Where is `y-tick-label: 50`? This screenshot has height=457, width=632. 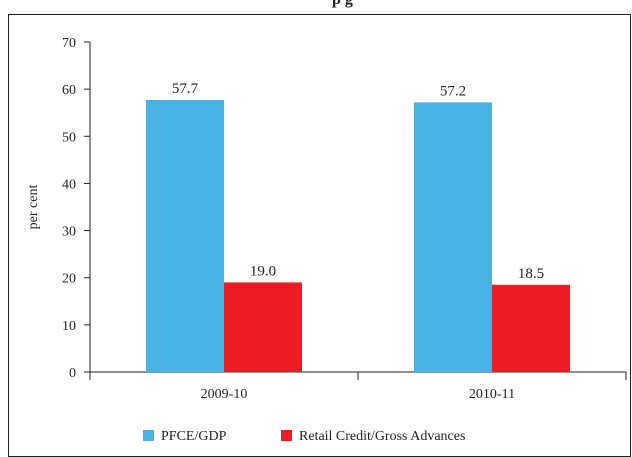 y-tick-label: 50 is located at coordinates (69, 137).